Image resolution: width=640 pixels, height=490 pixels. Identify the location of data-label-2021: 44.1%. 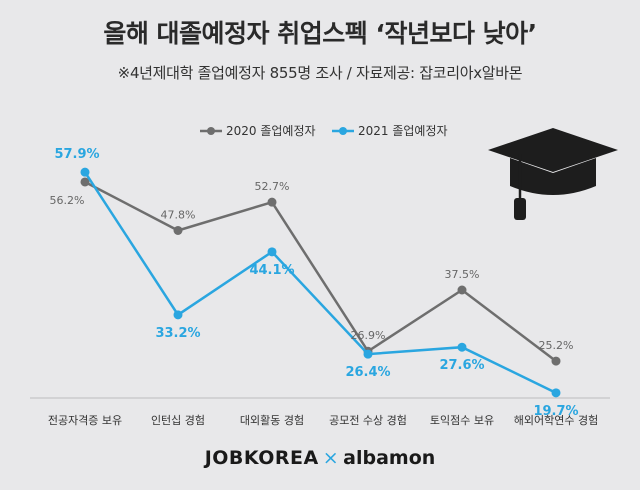
(271, 270).